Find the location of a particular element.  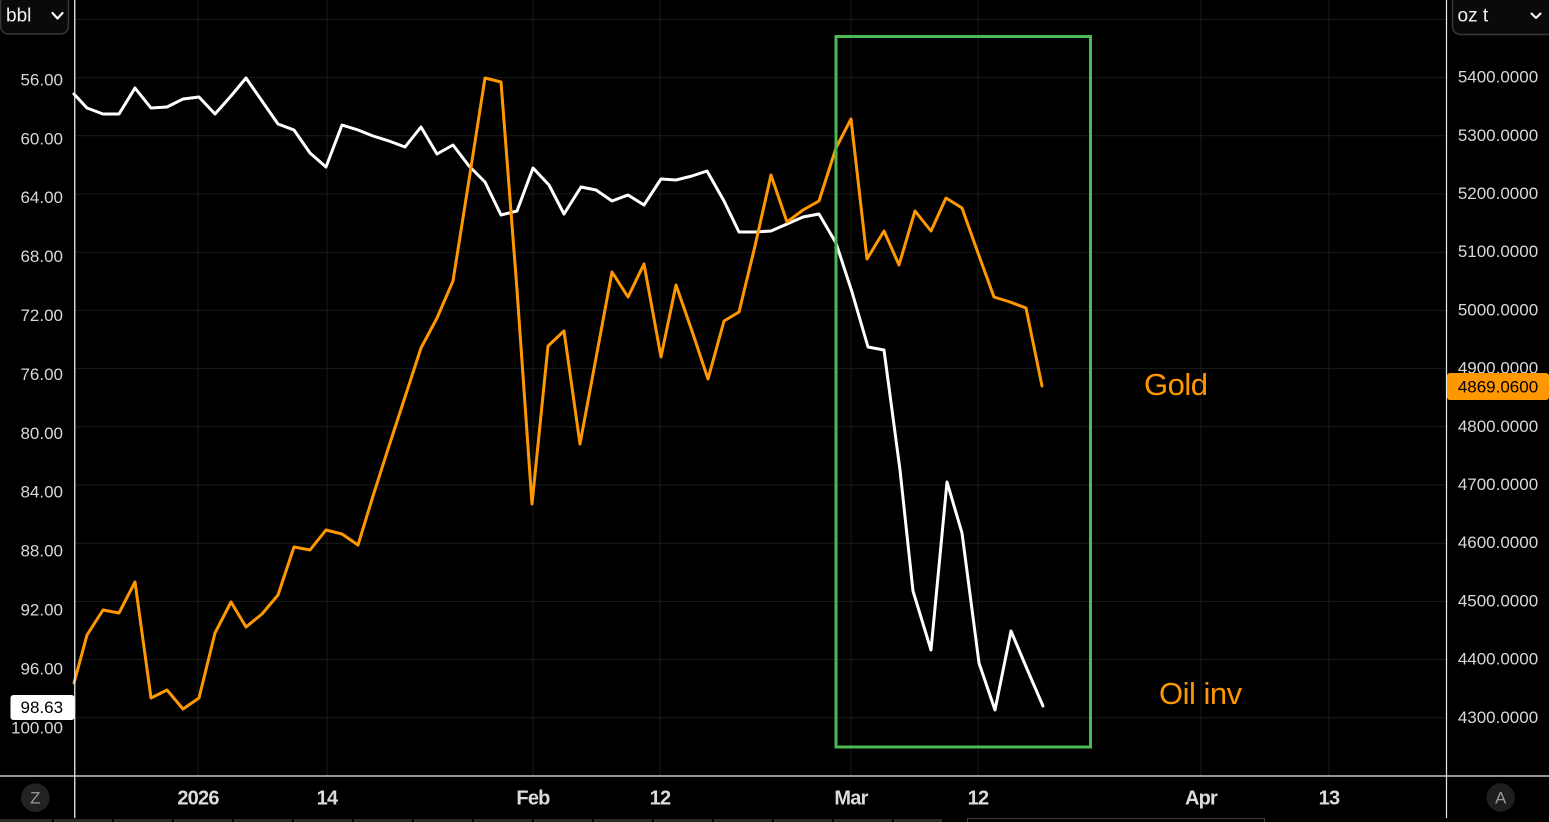

svg-text: Z is located at coordinates (35, 798).